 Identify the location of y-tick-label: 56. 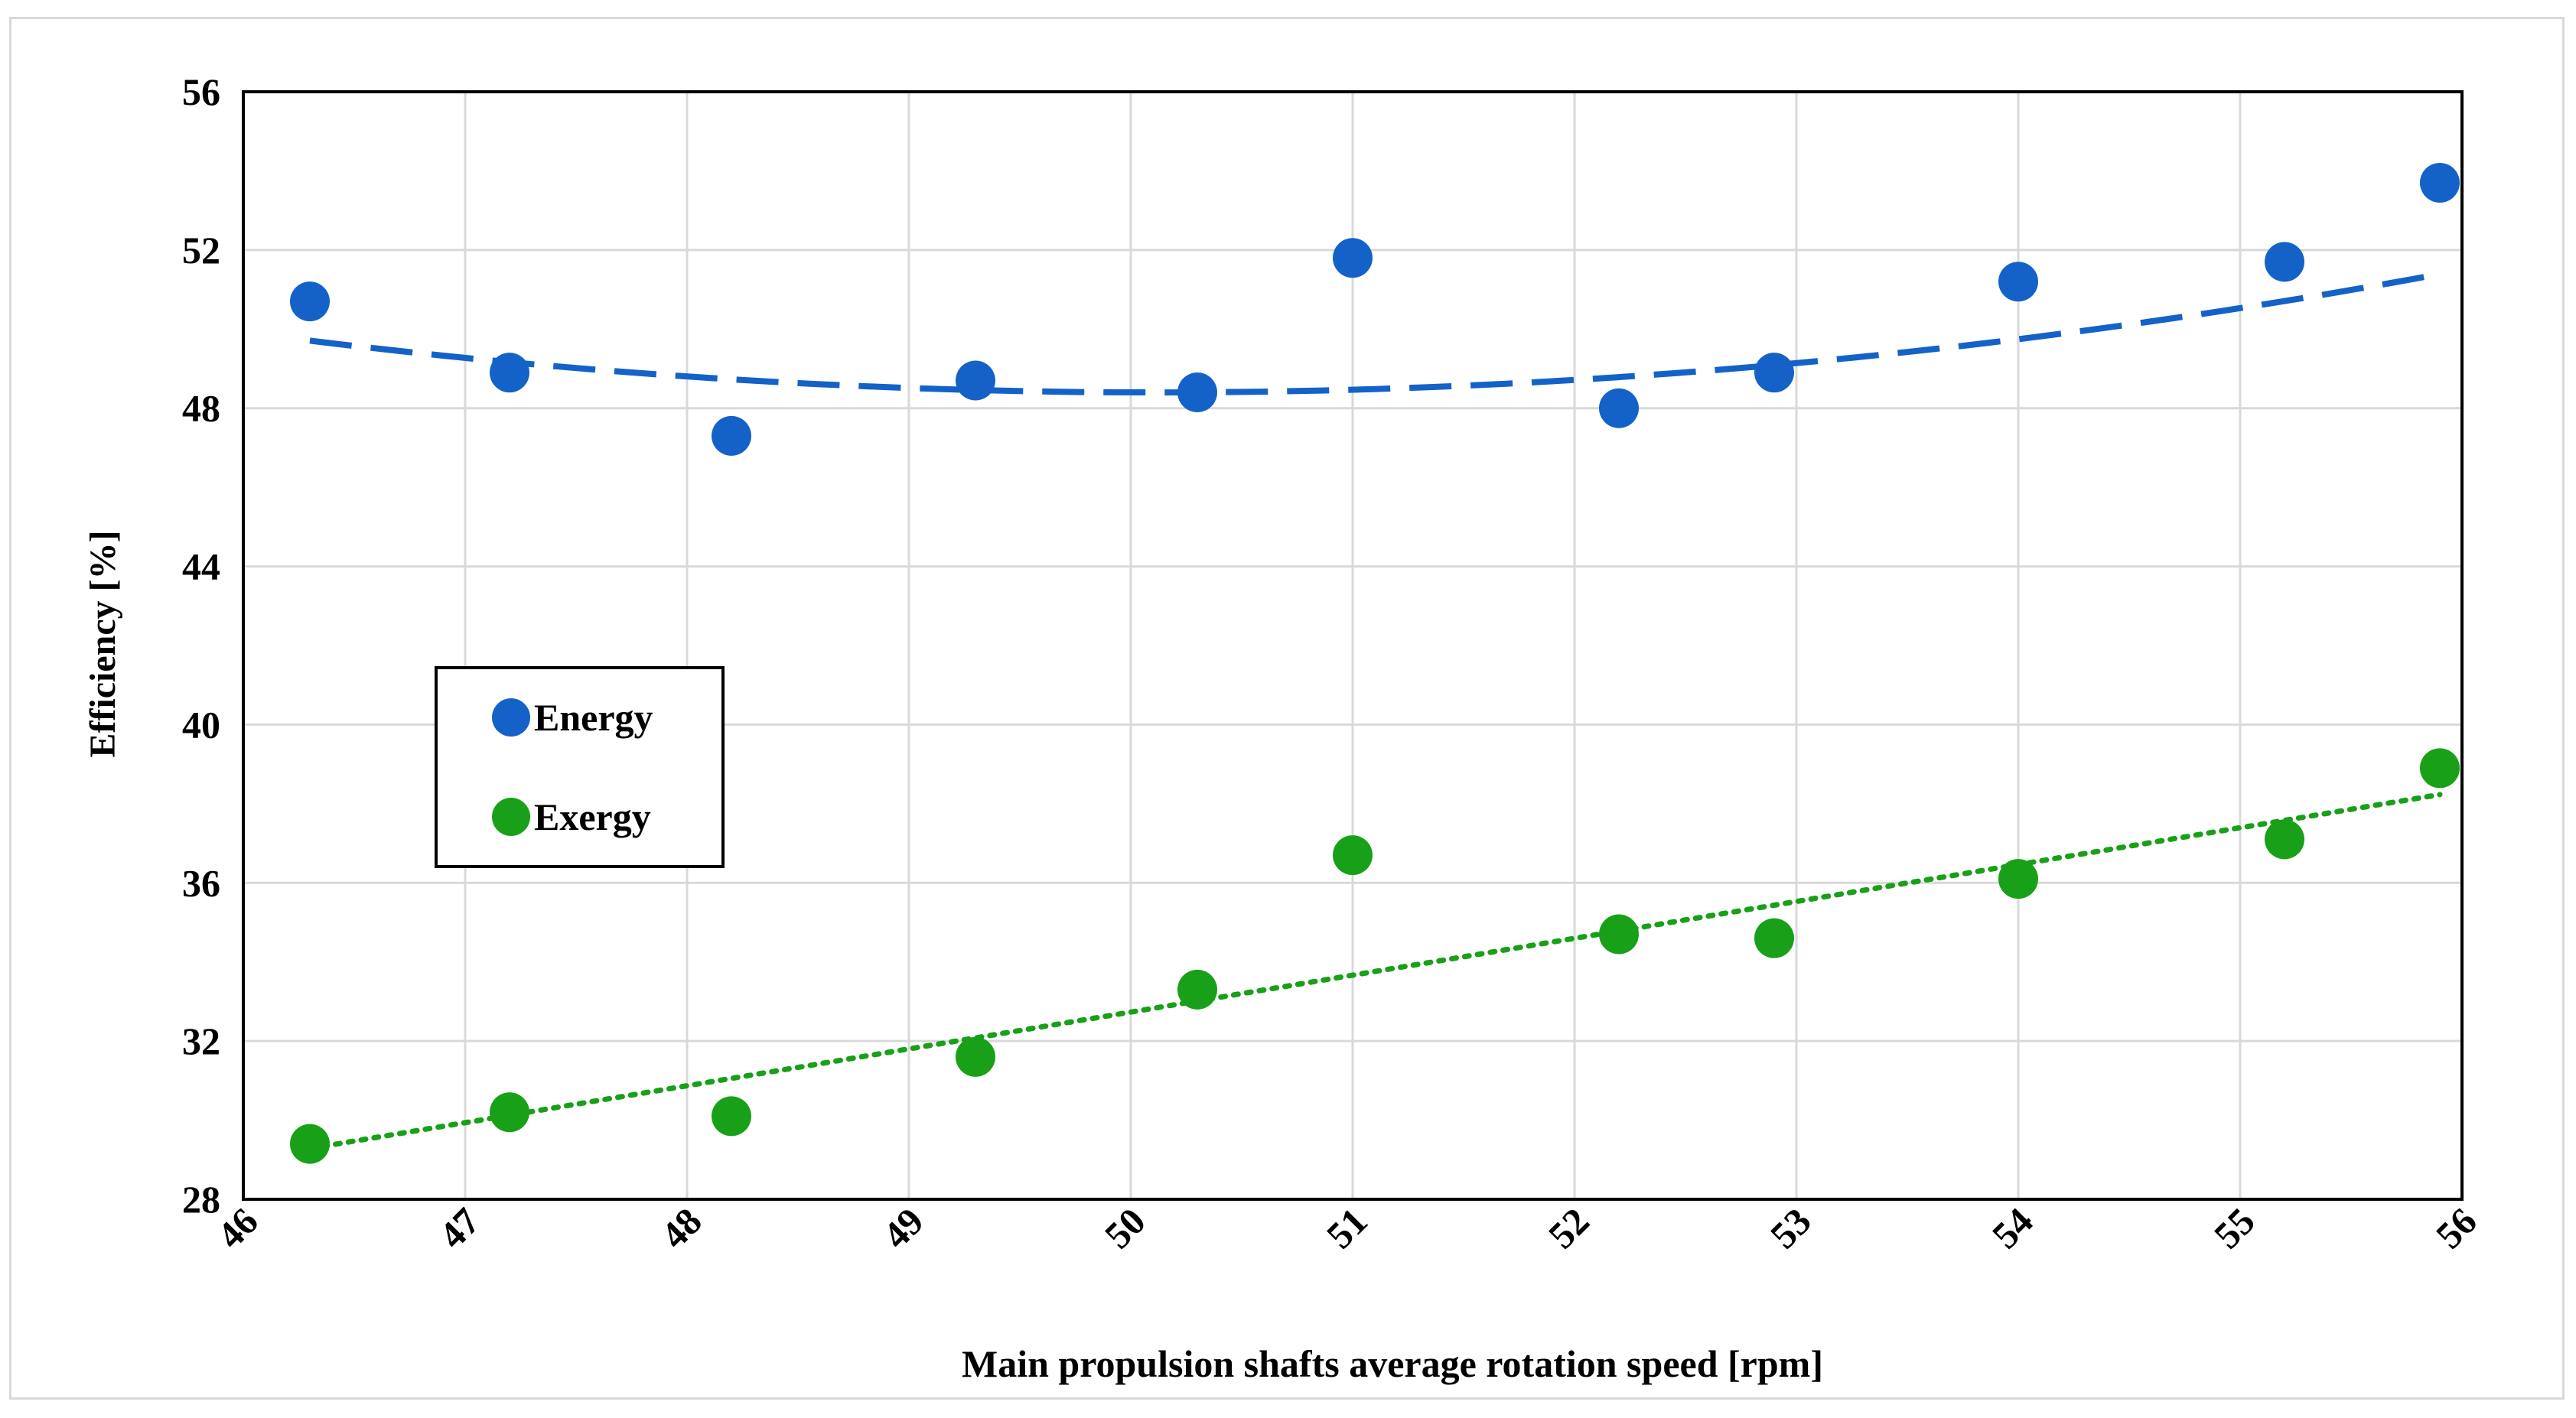
(201, 92).